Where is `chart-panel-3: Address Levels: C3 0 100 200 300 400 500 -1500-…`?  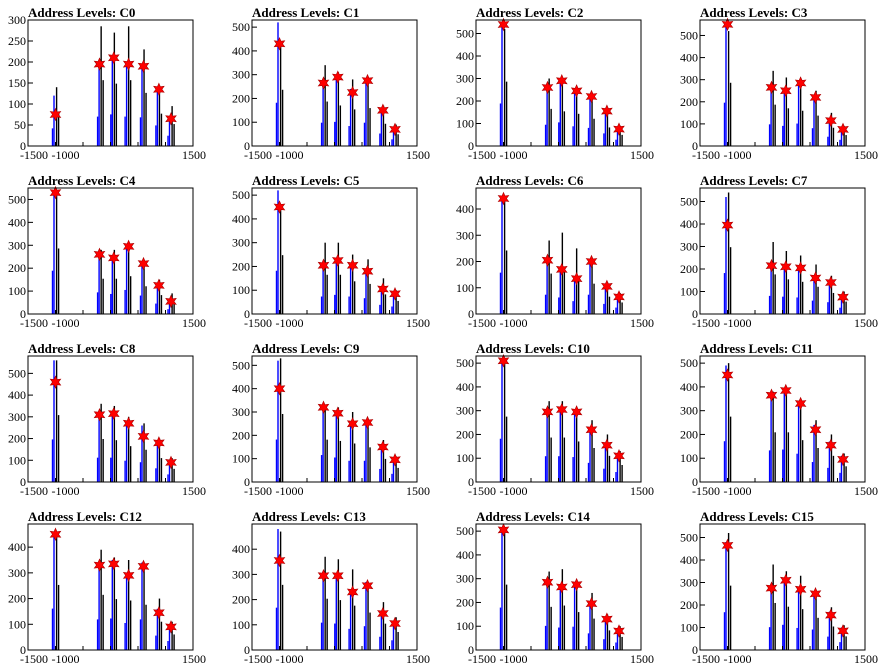 chart-panel-3: Address Levels: C3 0 100 200 300 400 500 -1500-… is located at coordinates (779, 83).